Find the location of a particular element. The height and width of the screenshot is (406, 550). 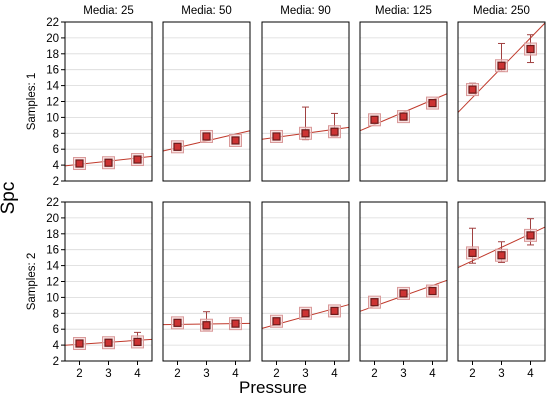

column-header-media-125: Media: 125 is located at coordinates (403, 11).